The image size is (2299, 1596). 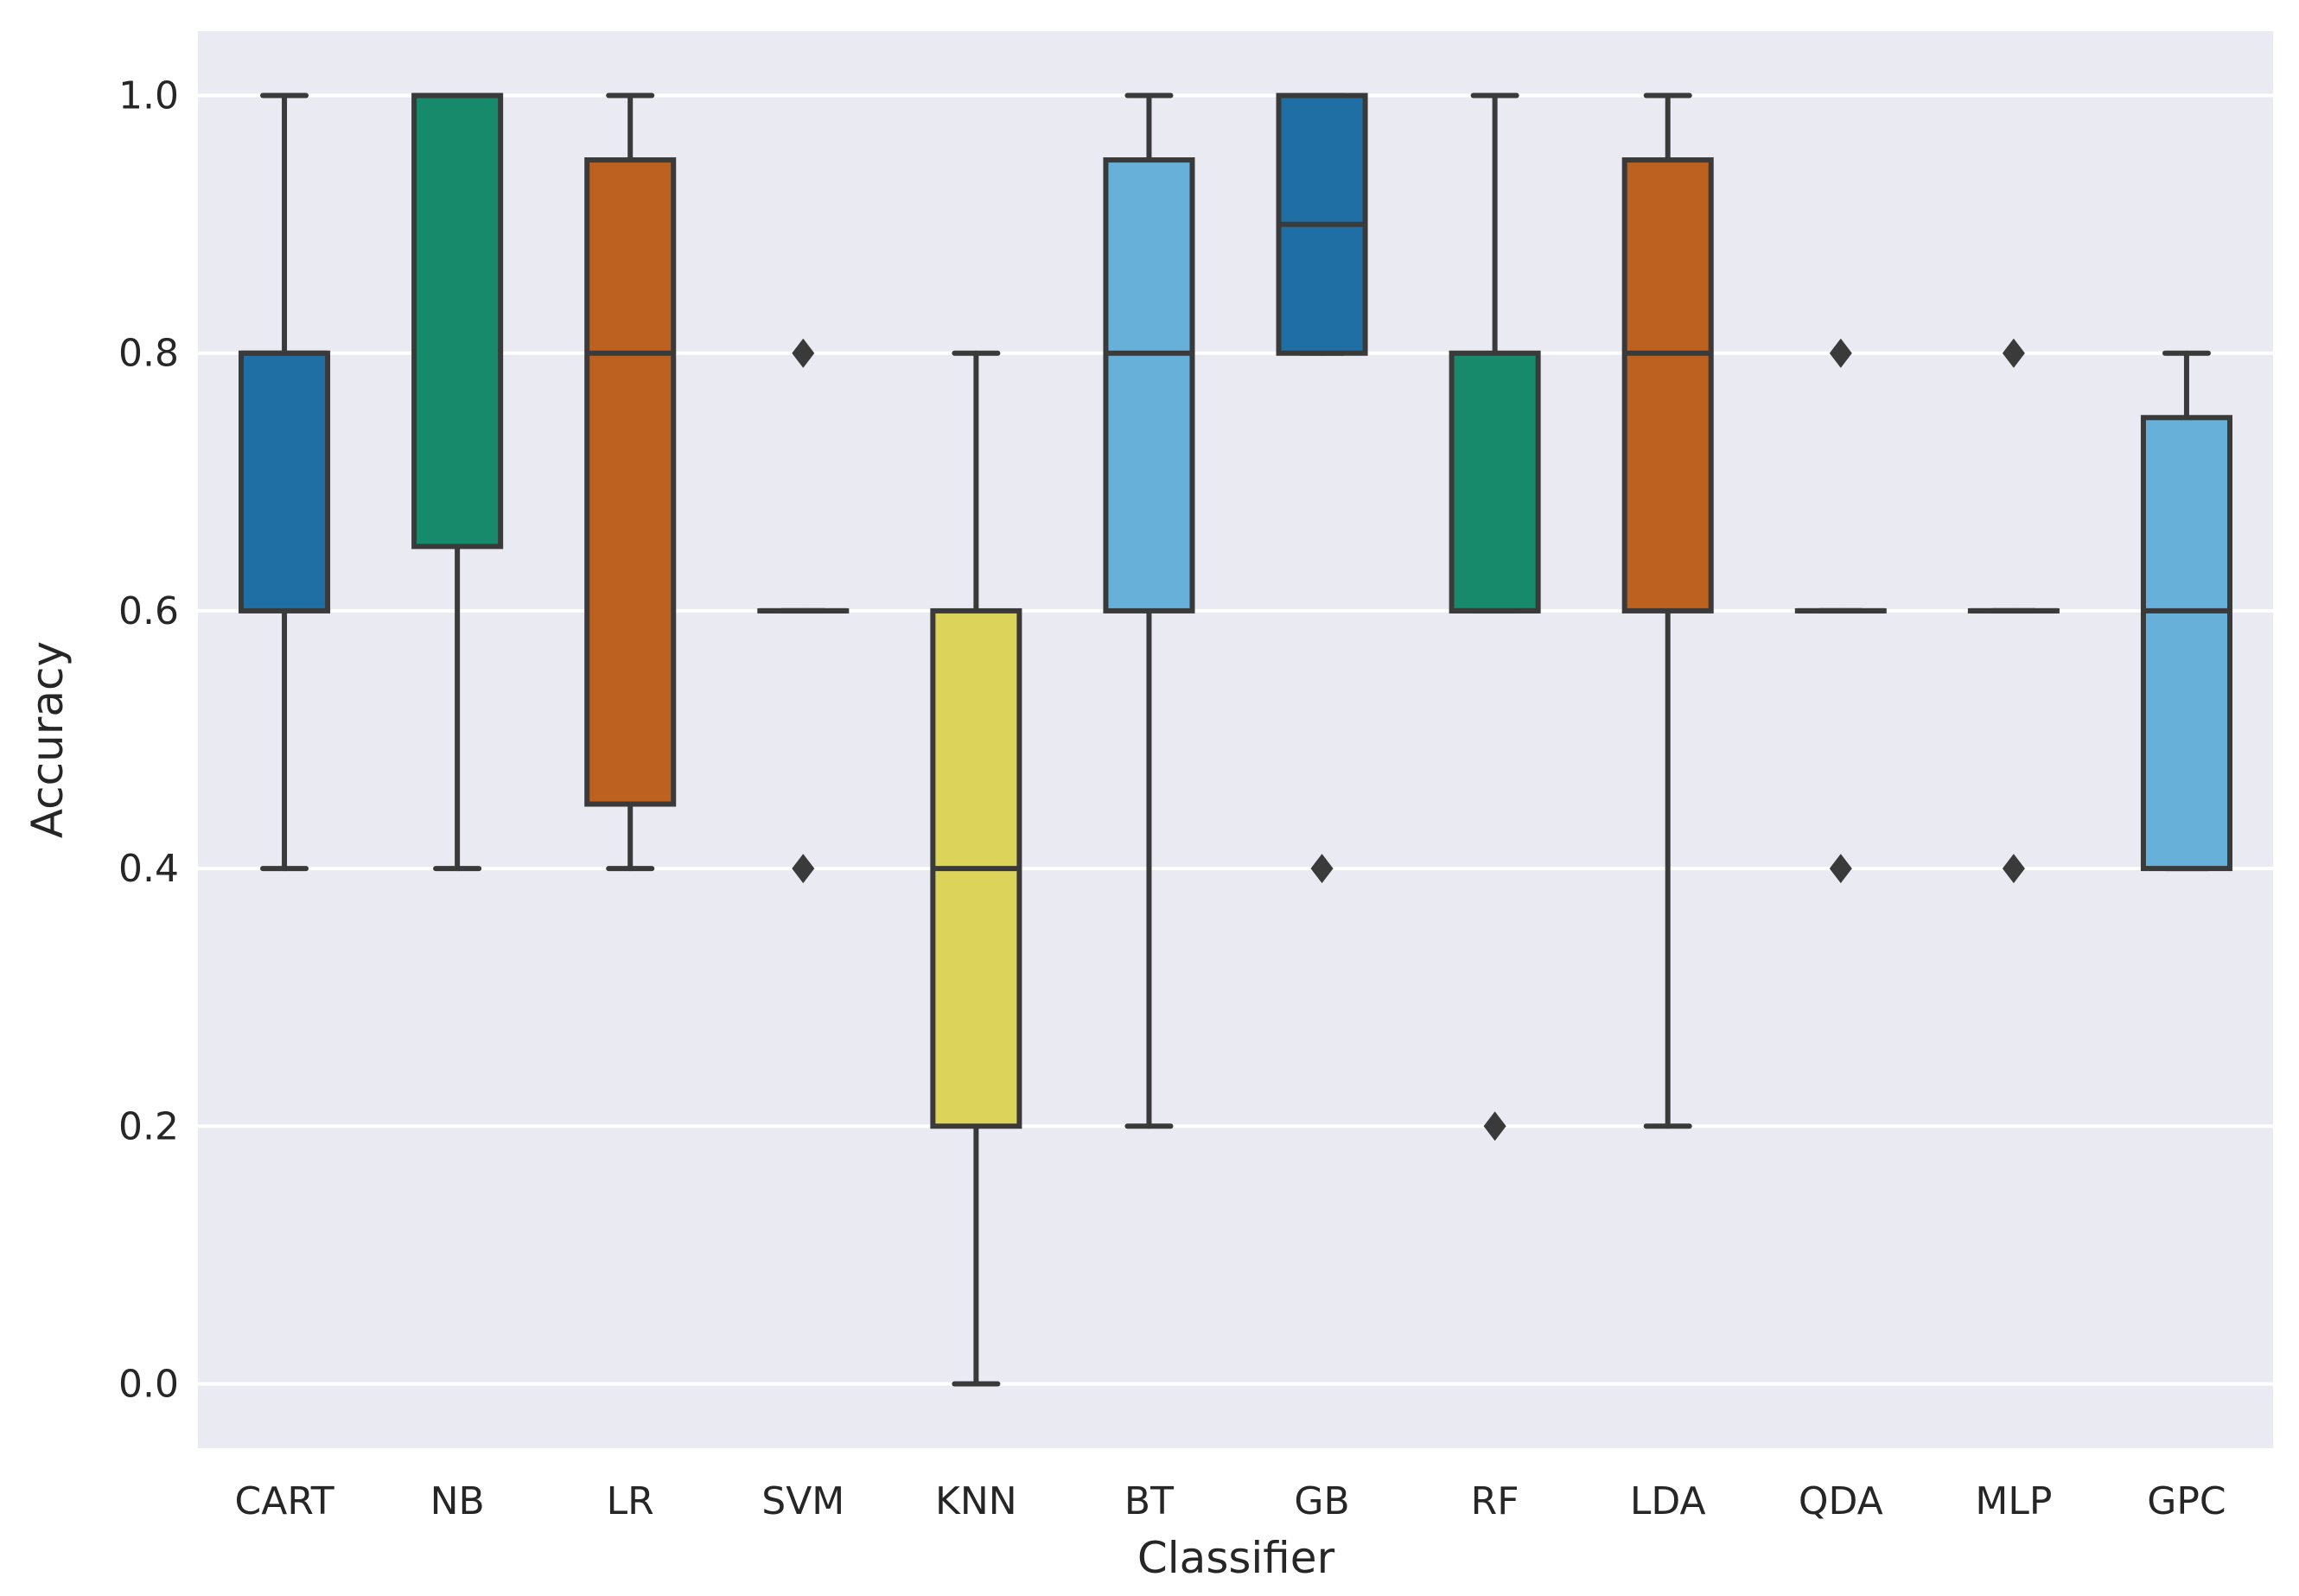 I want to click on box-nb, so click(x=457, y=482).